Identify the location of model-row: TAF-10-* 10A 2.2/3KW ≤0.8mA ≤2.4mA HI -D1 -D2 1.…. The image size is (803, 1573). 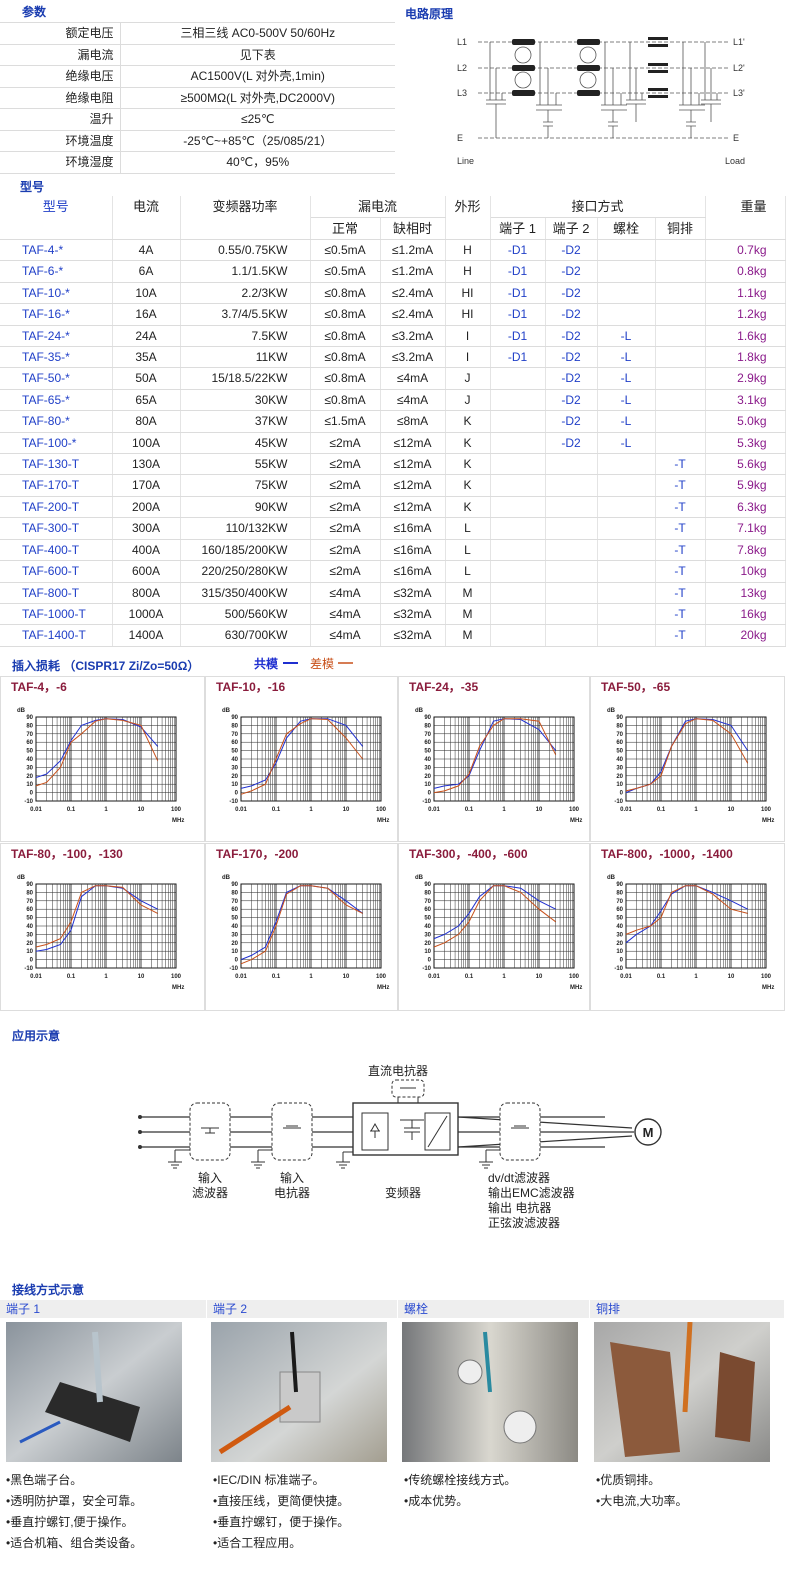
(393, 293).